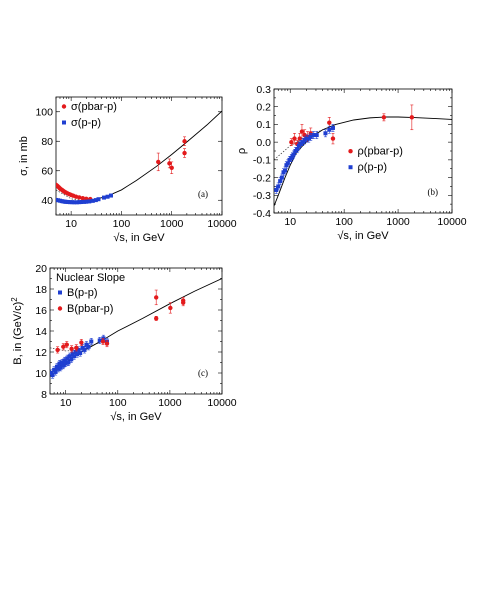 This screenshot has width=485, height=615. I want to click on y-tick-label: 20, so click(41, 269).